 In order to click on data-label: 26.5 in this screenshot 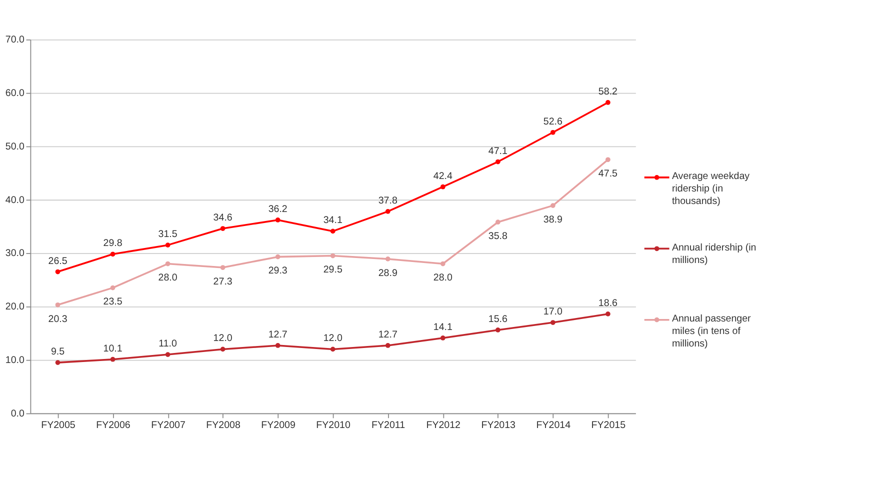, I will do `click(58, 261)`.